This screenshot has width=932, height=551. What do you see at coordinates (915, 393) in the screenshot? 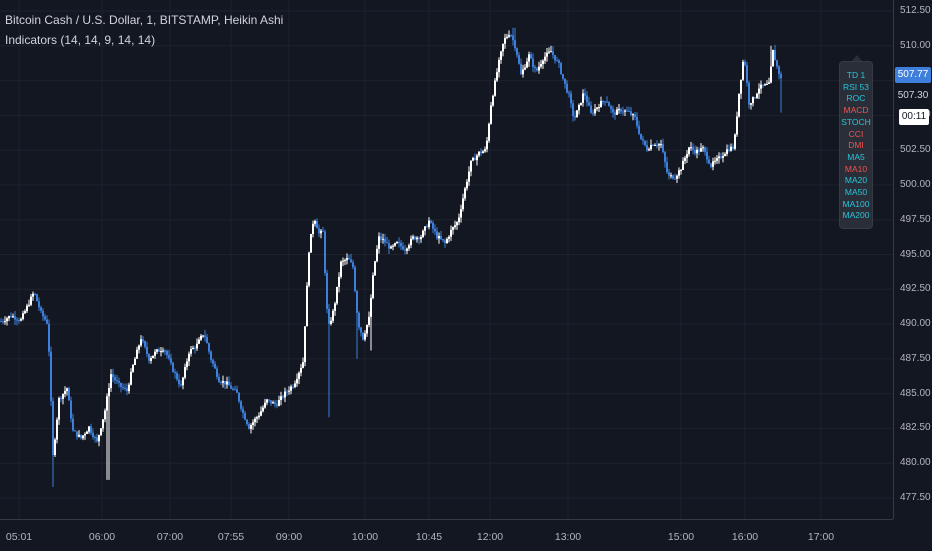
I see `price-tick-label: 485.00` at bounding box center [915, 393].